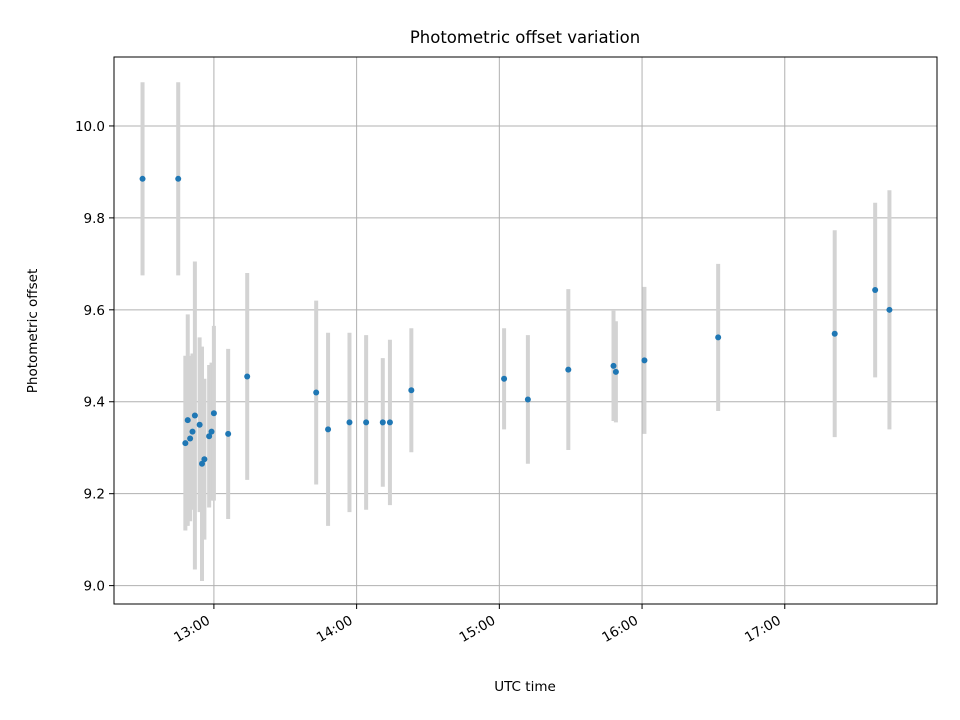  What do you see at coordinates (94, 403) in the screenshot?
I see `y-tick-label: 9.4` at bounding box center [94, 403].